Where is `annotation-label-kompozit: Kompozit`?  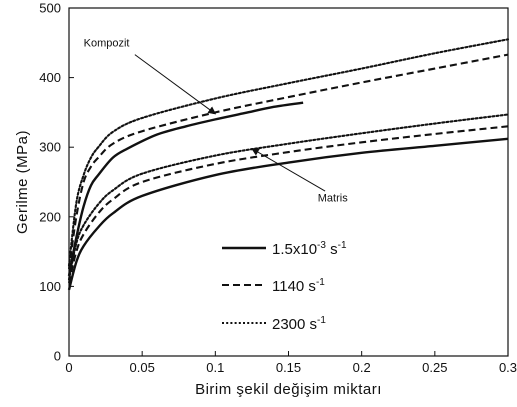 annotation-label-kompozit: Kompozit is located at coordinates (107, 43).